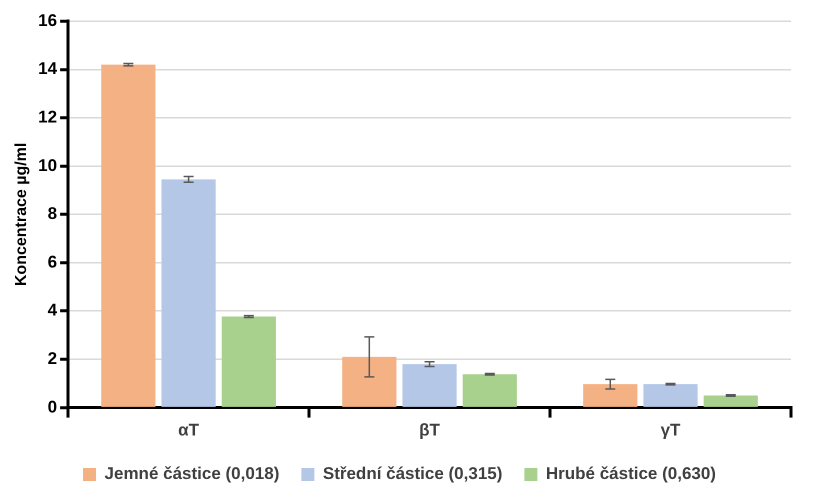 The image size is (814, 501). Describe the element at coordinates (671, 430) in the screenshot. I see `x-tick-label: γT` at that location.